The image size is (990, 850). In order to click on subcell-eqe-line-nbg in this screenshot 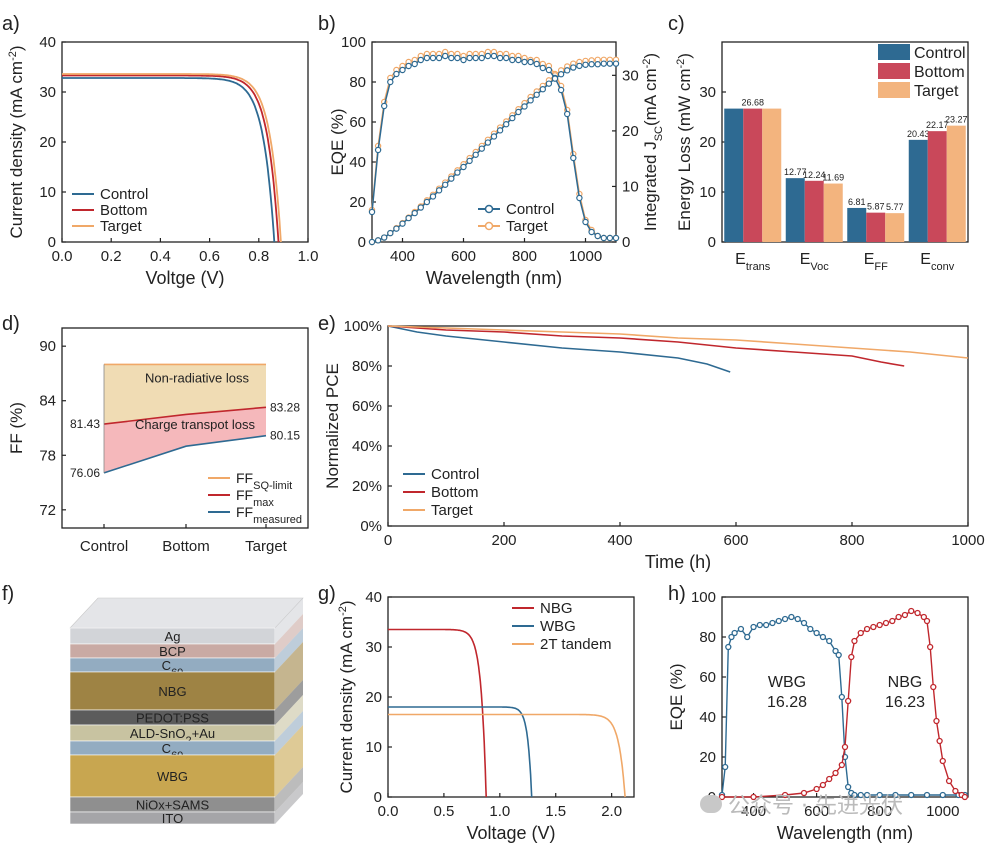, I will do `click(844, 704)`.